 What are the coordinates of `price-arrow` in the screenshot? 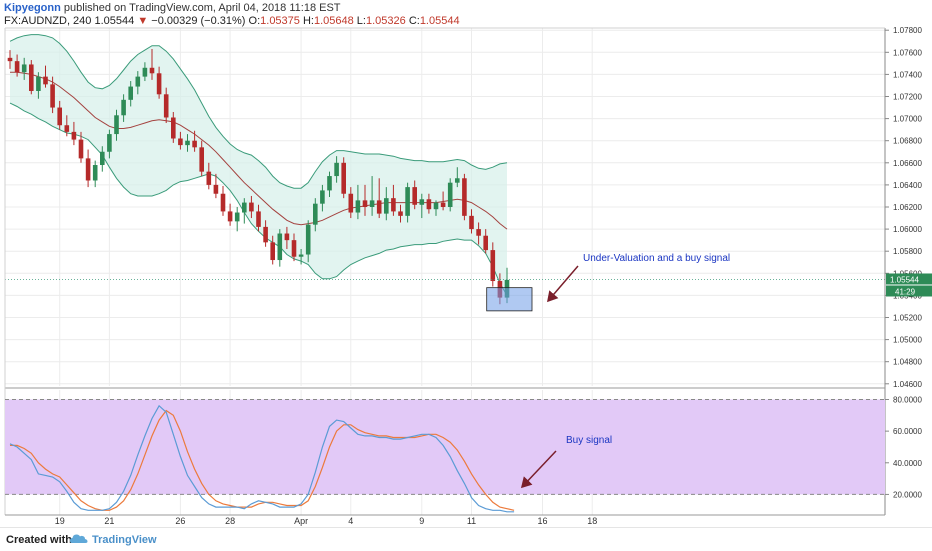 It's located at (563, 284).